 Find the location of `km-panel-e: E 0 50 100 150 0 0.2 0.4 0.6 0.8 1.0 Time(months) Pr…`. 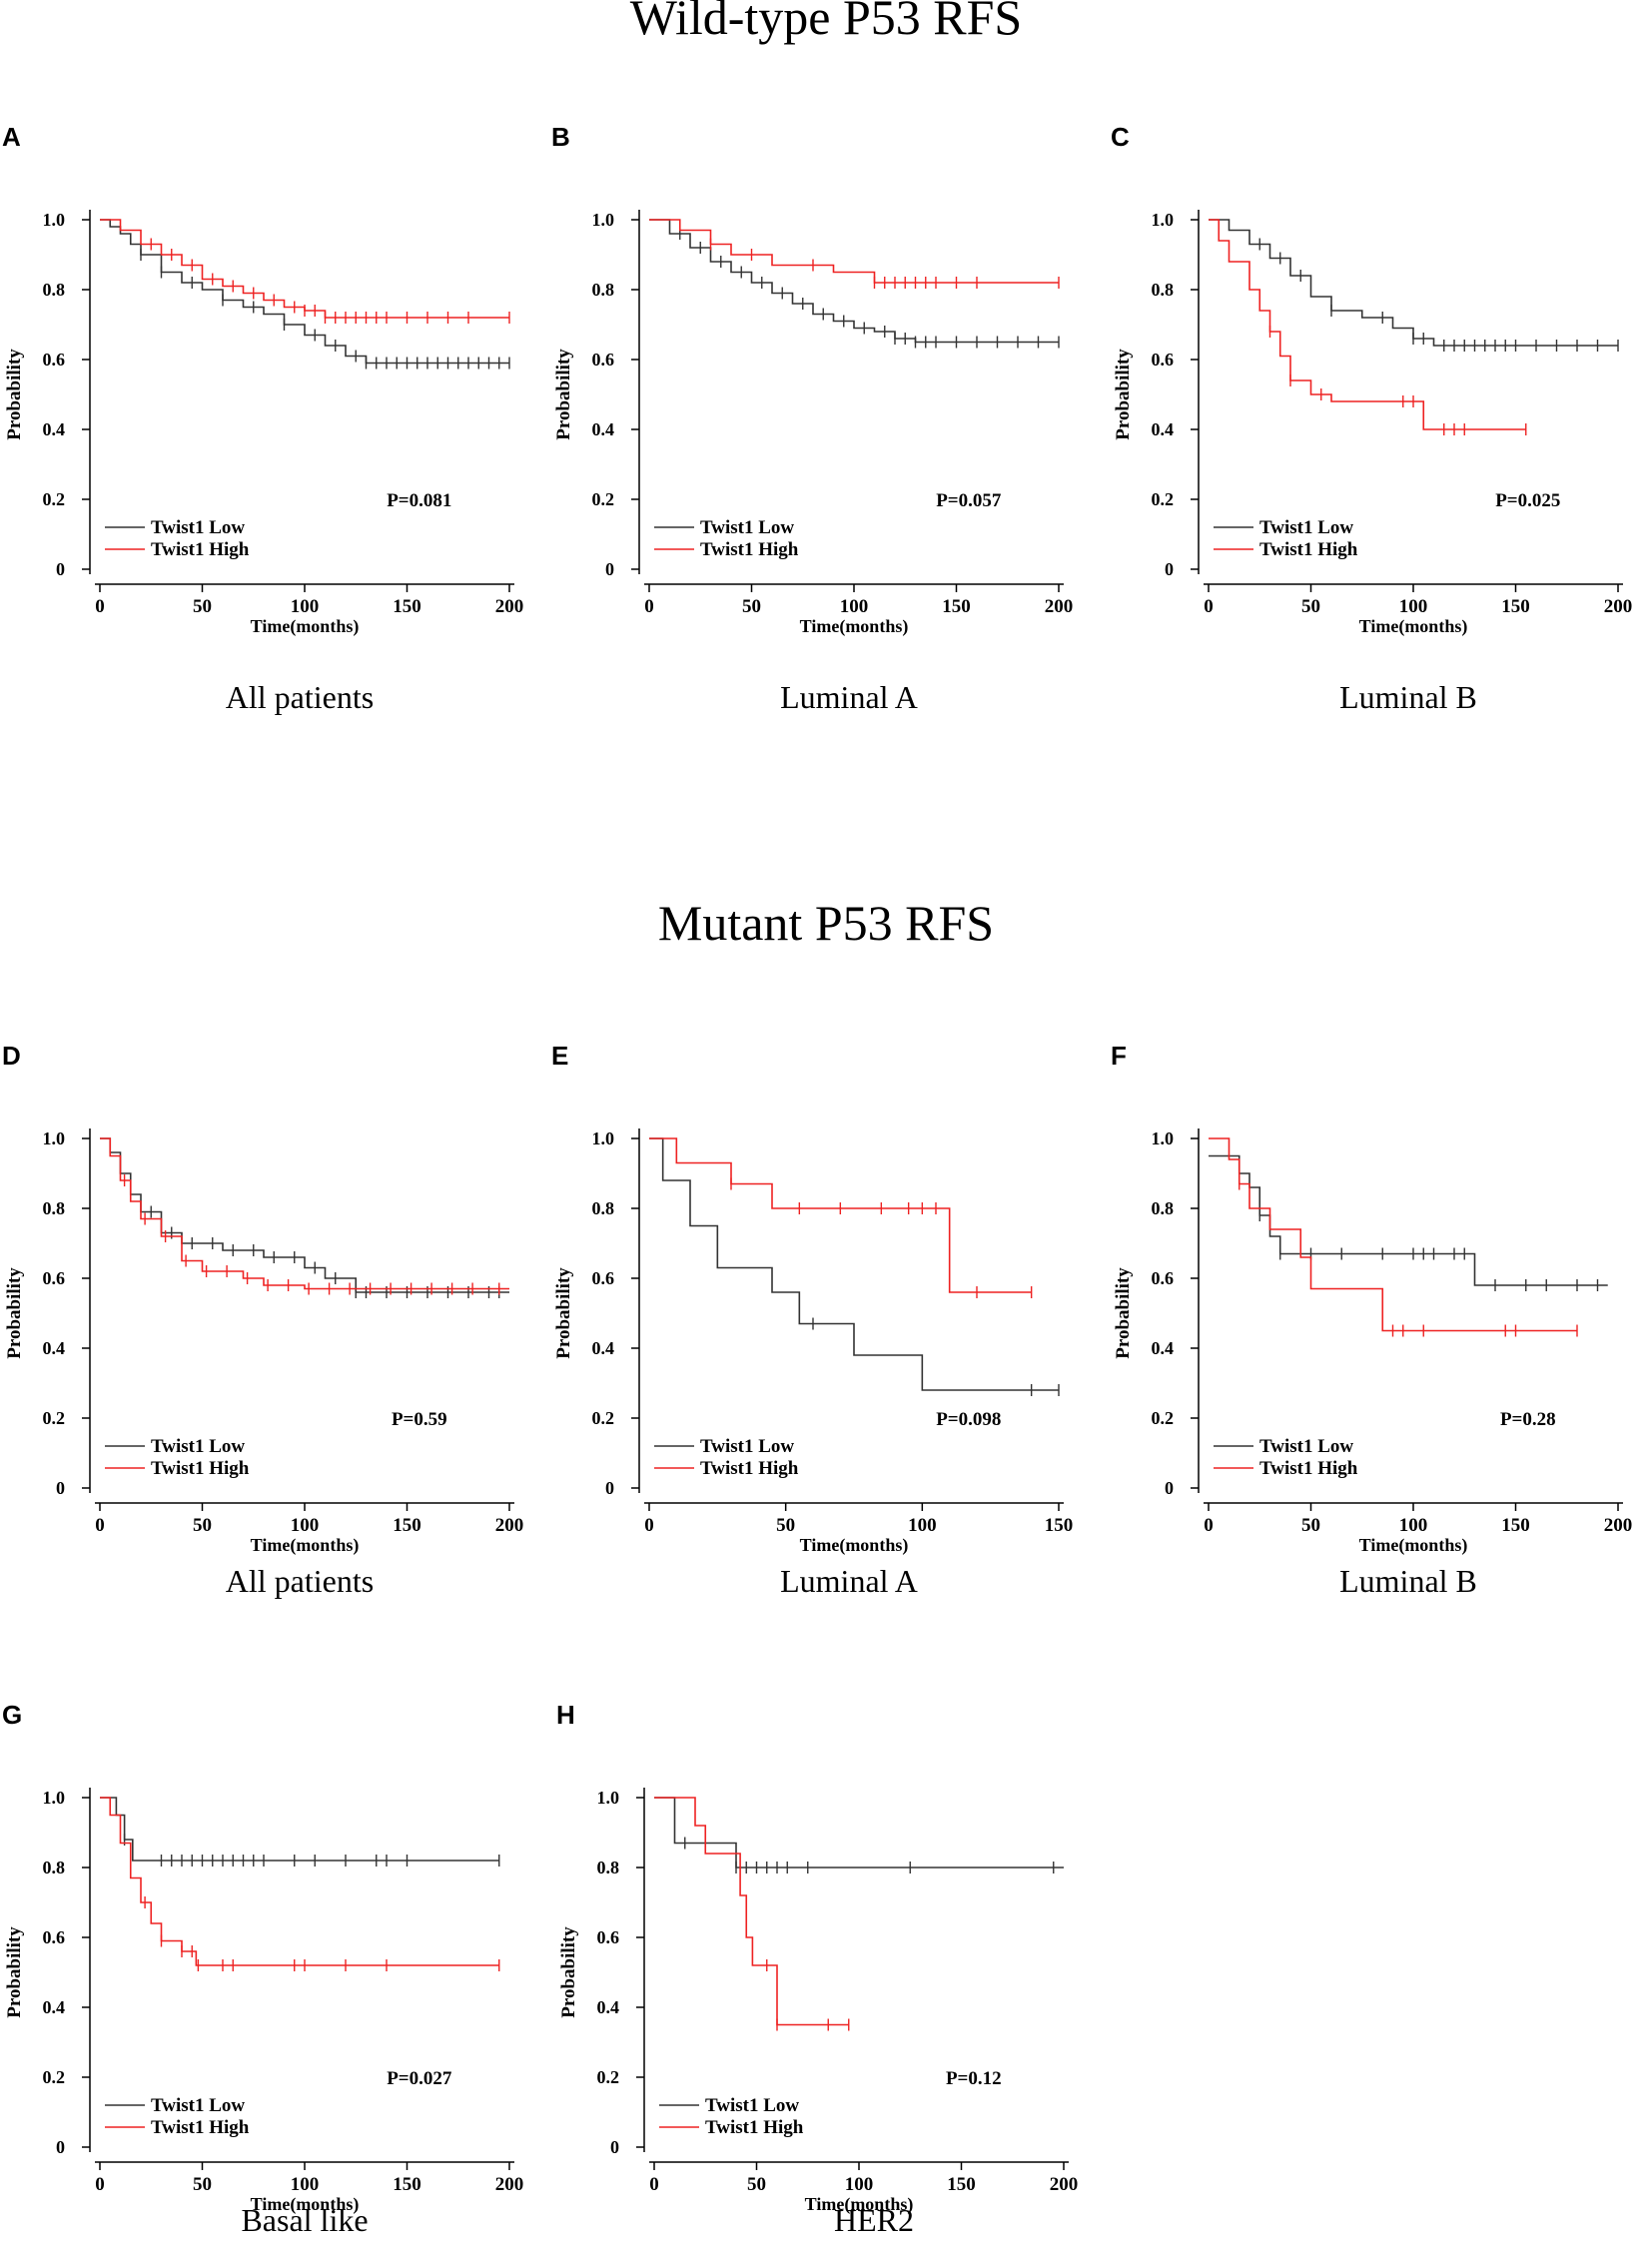

km-panel-e: E 0 50 100 150 0 0.2 0.4 0.6 0.8 1.0 Time(months) Pr… is located at coordinates (819, 1308).